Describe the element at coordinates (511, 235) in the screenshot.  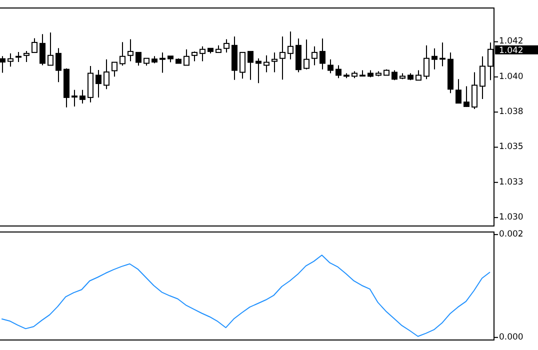
I see `y-tick-label: 0.002` at that location.